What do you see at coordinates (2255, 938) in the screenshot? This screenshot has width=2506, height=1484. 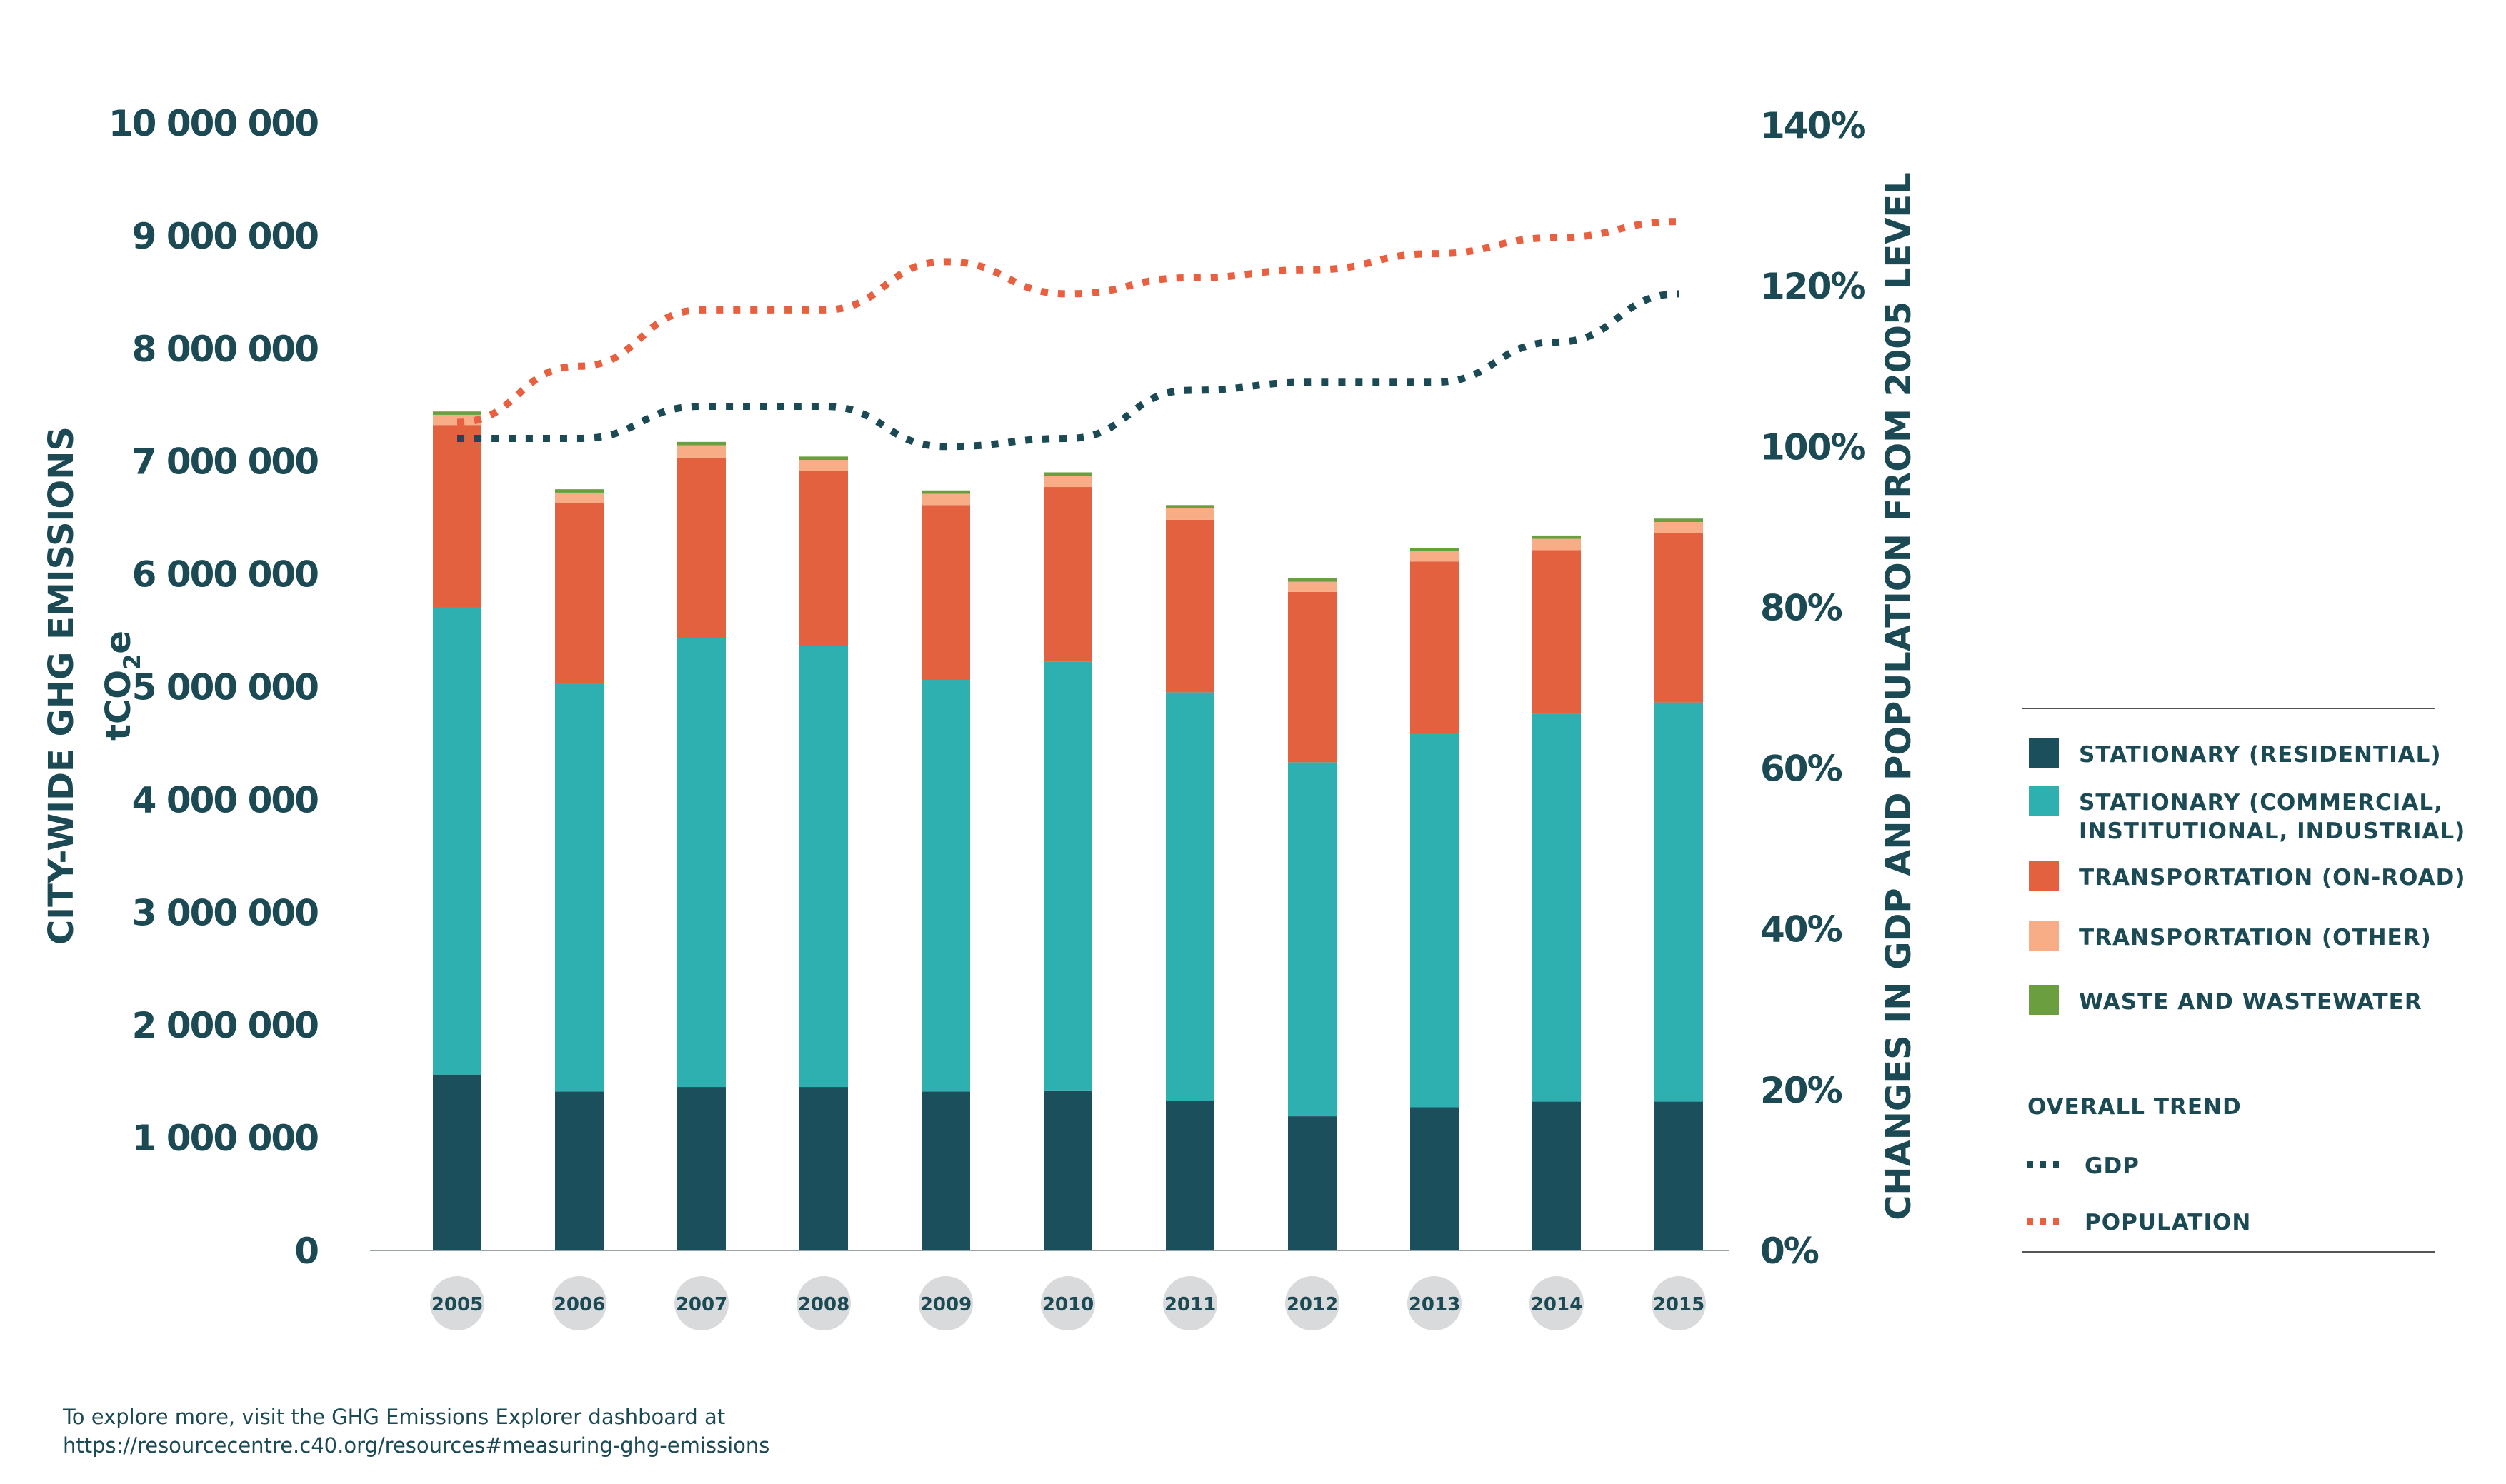 I see `legend-label: TRANSPORTATION (OTHER)` at bounding box center [2255, 938].